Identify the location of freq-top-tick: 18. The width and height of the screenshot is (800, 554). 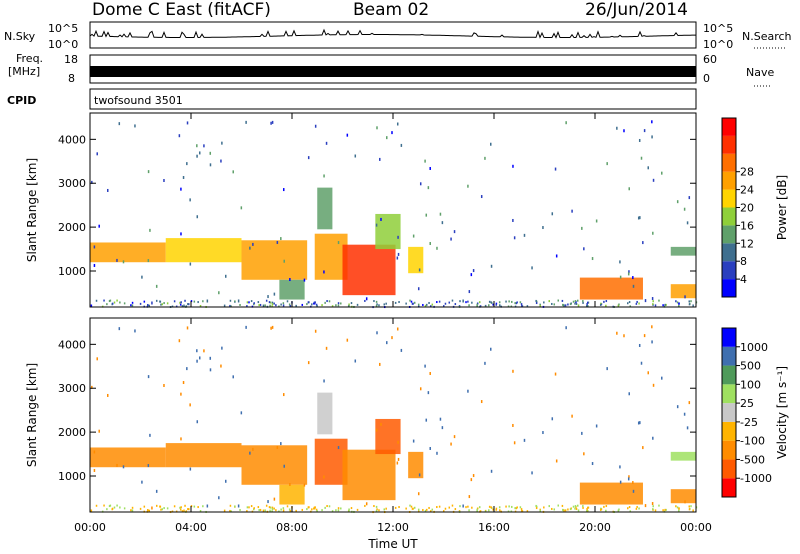
(71, 59).